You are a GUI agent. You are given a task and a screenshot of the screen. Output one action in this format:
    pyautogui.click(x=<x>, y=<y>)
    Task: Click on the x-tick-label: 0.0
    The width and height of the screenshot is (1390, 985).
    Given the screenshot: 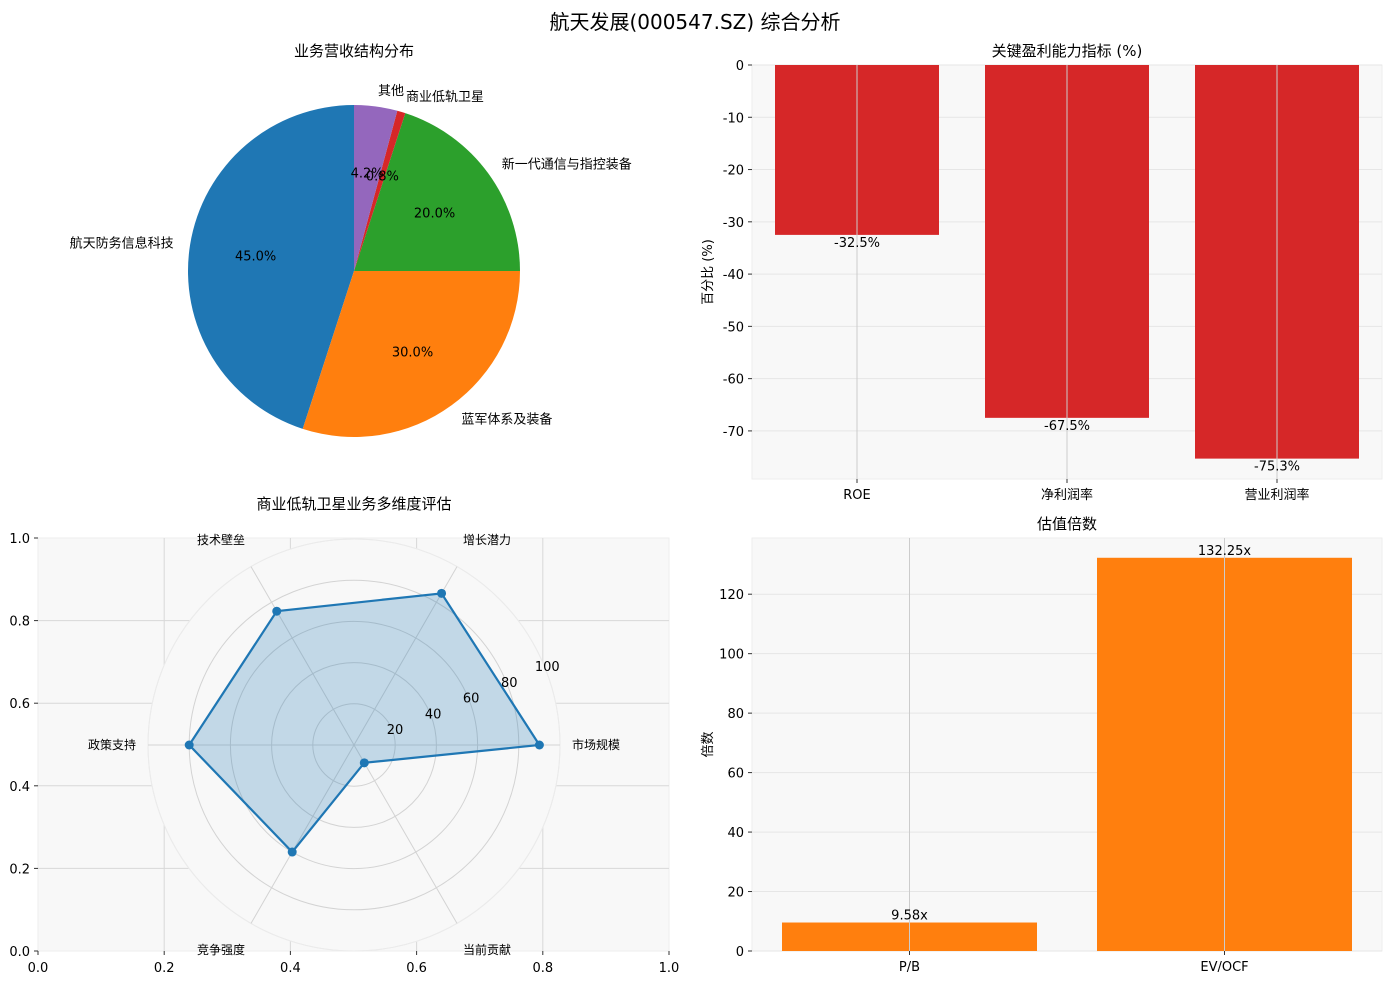 What is the action you would take?
    pyautogui.click(x=38, y=968)
    